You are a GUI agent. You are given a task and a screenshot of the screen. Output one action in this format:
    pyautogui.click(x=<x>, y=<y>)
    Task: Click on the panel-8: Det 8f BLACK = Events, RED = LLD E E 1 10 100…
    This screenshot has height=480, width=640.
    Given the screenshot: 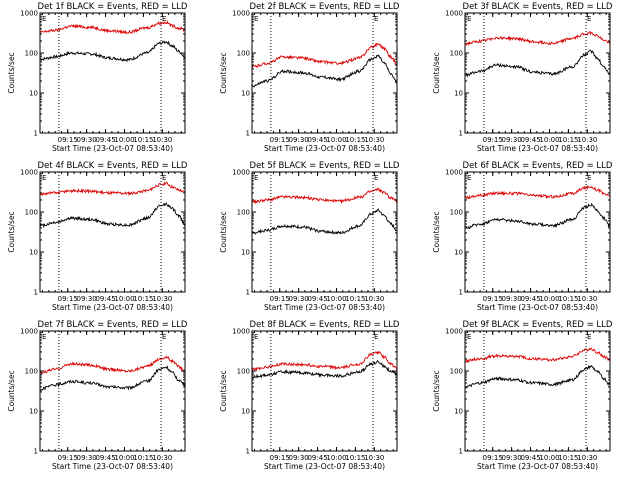 What is the action you would take?
    pyautogui.click(x=309, y=395)
    